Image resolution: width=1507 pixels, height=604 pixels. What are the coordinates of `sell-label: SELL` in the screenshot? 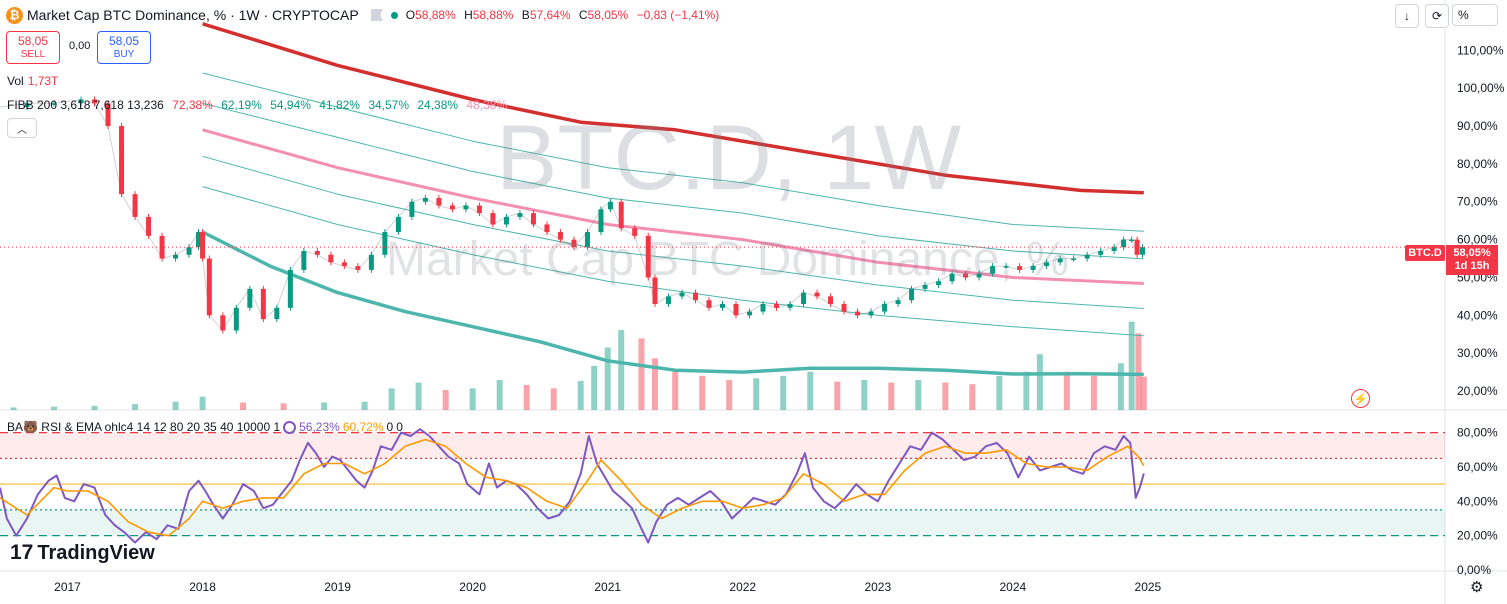 It's located at (33, 54).